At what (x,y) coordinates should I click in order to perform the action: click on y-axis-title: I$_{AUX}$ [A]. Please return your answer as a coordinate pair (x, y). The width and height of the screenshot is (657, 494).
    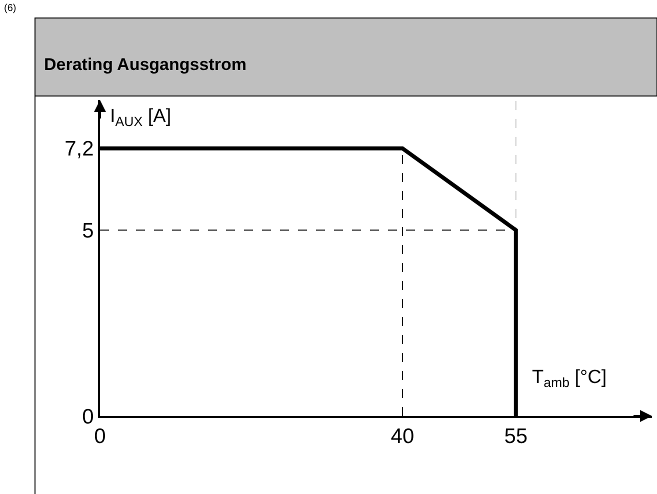
    Looking at the image, I should click on (141, 117).